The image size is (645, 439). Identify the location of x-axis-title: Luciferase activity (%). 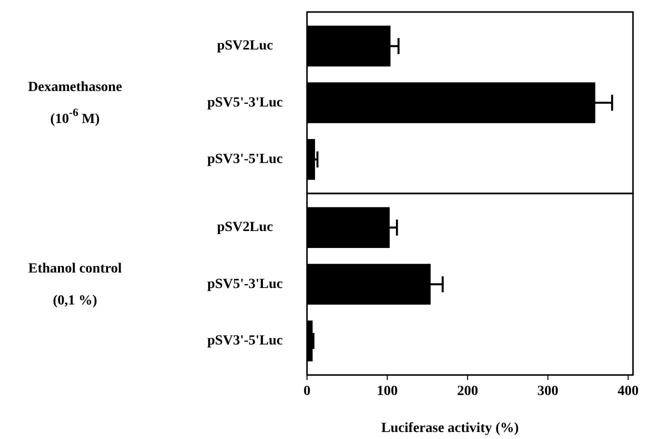
(450, 428).